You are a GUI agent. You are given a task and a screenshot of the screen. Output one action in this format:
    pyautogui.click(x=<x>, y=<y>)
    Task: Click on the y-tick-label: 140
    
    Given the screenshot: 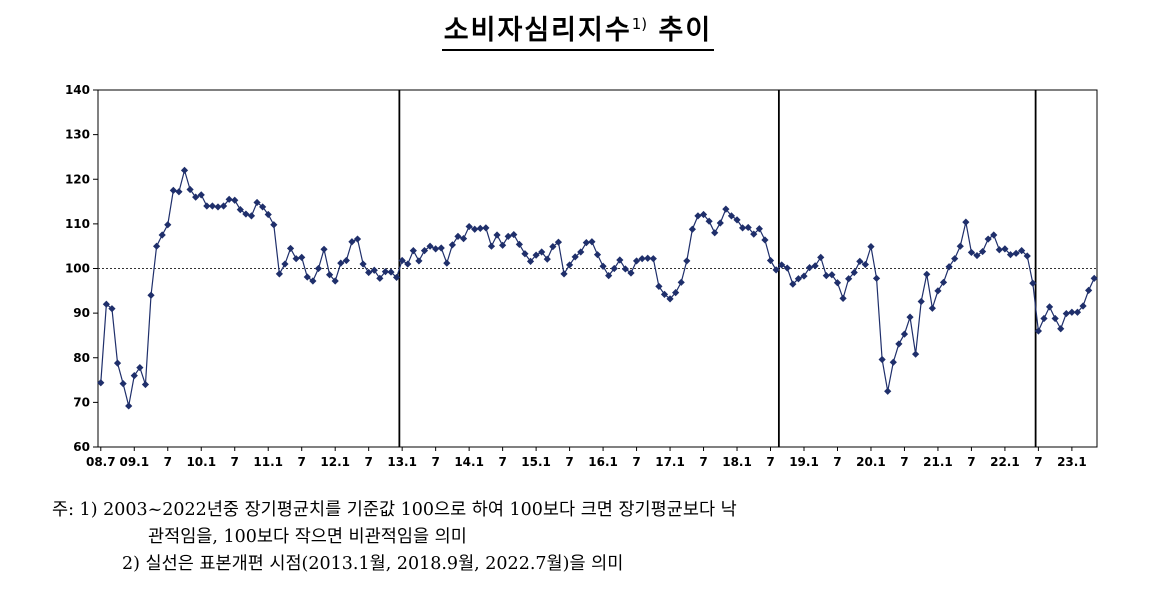 What is the action you would take?
    pyautogui.click(x=77, y=90)
    